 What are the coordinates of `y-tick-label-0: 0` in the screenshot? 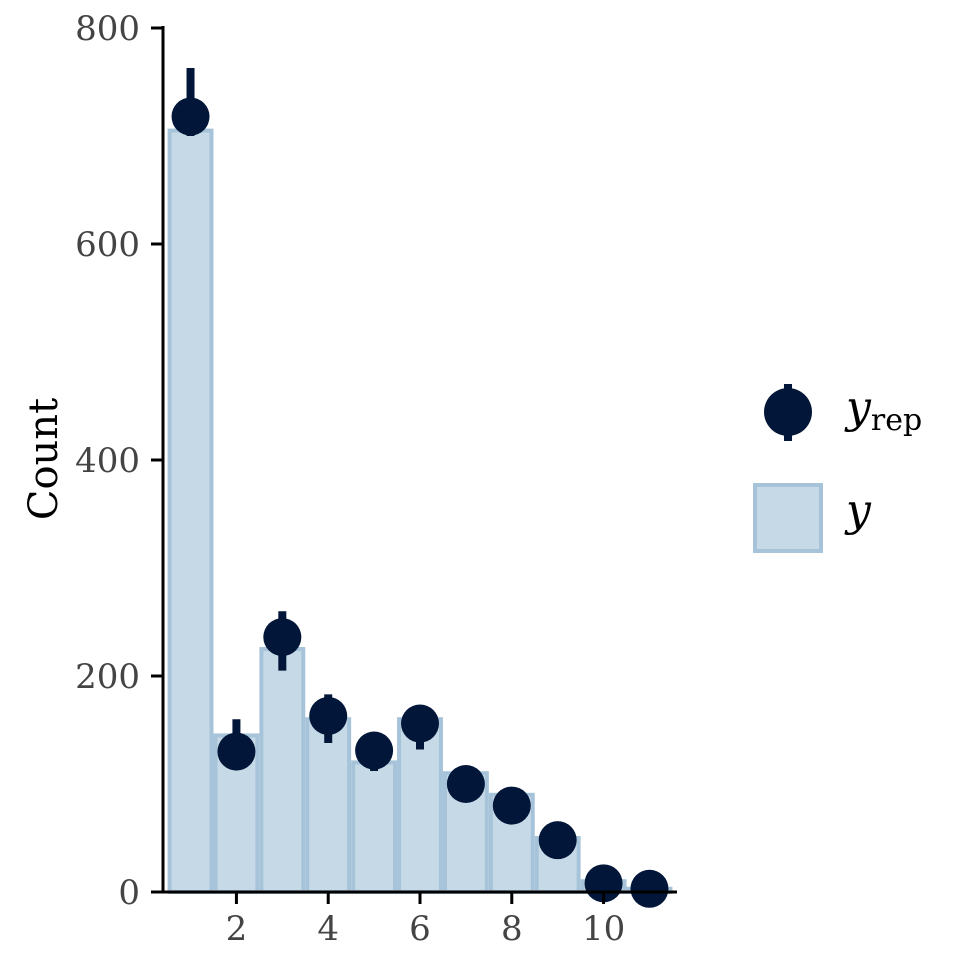 It's located at (129, 893).